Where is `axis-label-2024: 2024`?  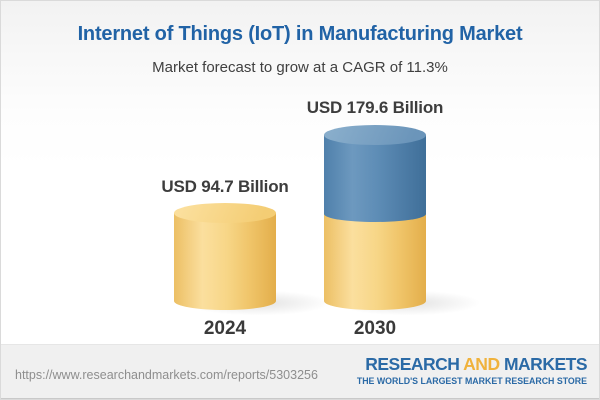
axis-label-2024: 2024 is located at coordinates (225, 328).